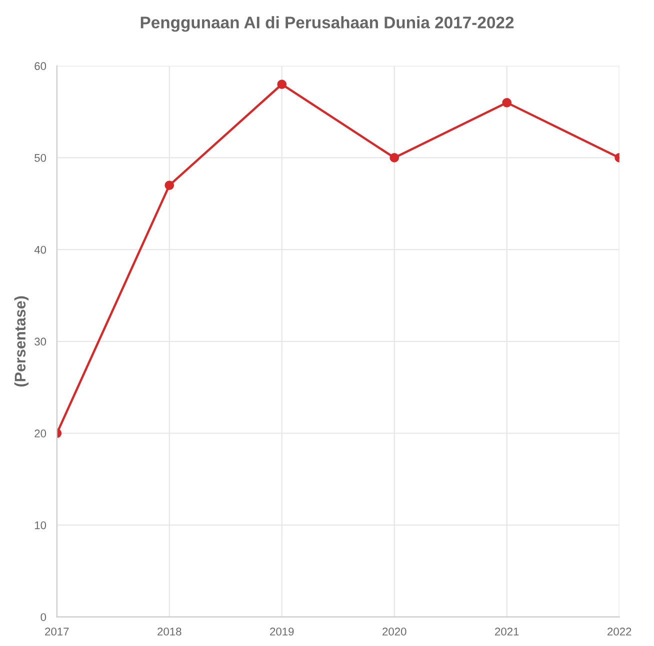 This screenshot has width=654, height=646. I want to click on y-tick-label: 10, so click(40, 525).